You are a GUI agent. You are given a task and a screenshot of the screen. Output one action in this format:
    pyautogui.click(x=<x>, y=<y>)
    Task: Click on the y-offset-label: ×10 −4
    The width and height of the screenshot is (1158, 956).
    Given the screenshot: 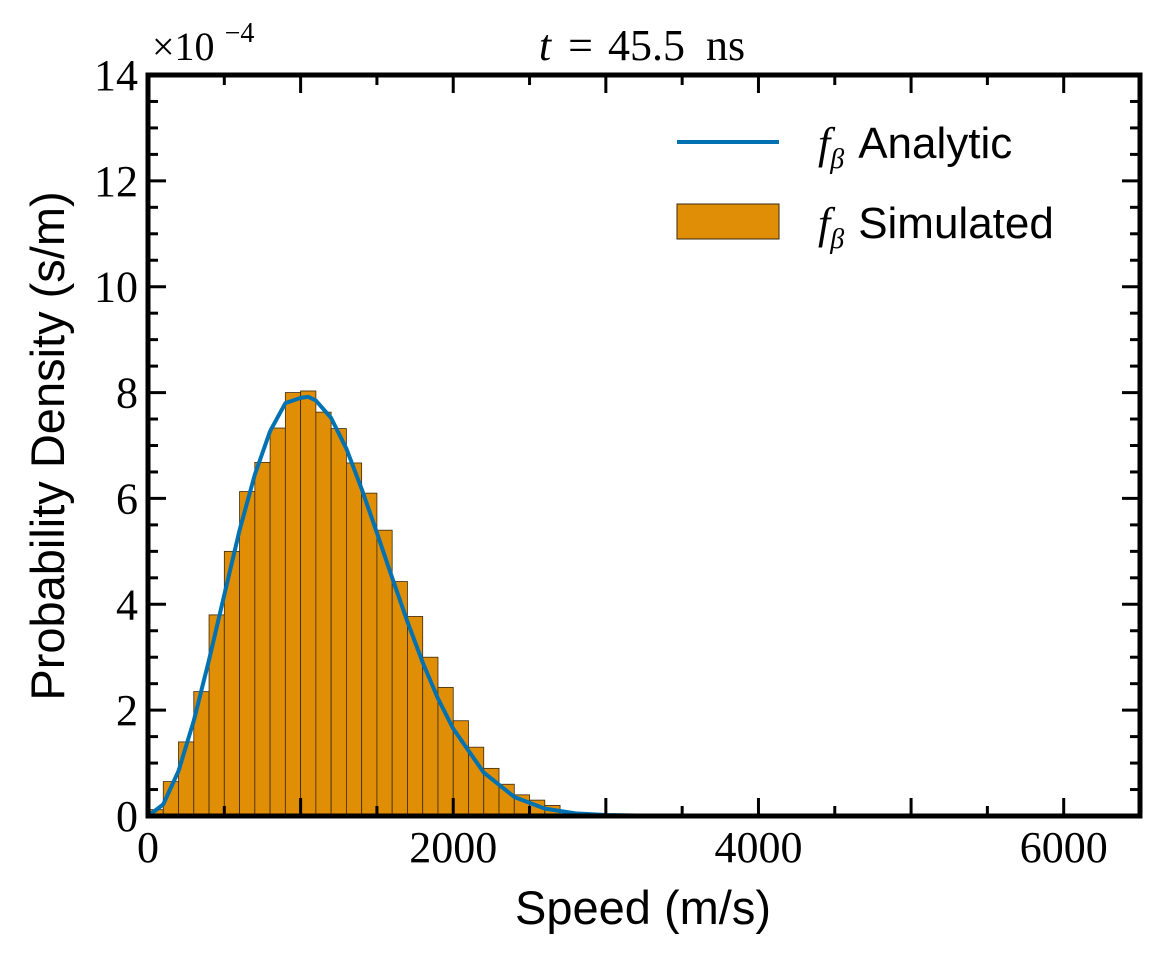 What is the action you would take?
    pyautogui.click(x=203, y=43)
    